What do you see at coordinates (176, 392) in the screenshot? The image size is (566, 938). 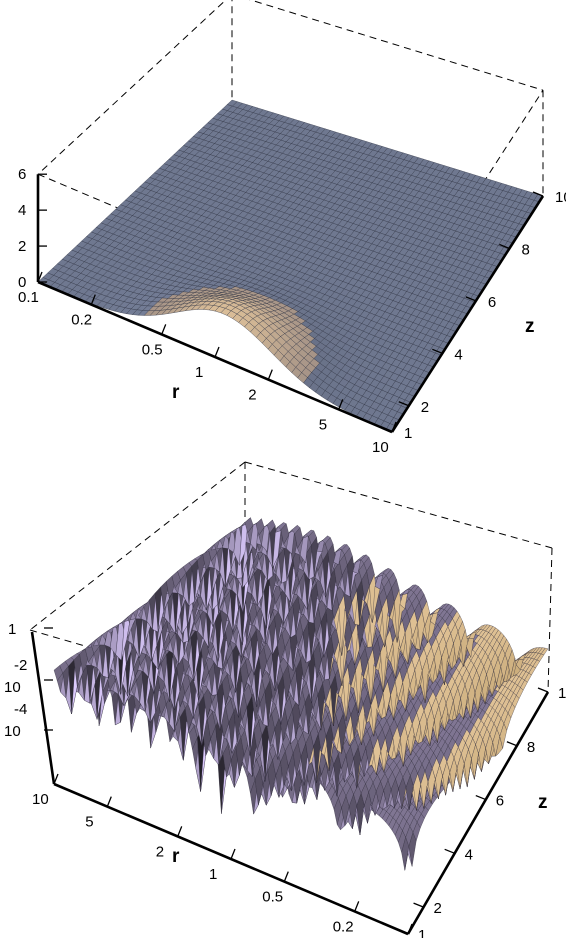 I see `r-axis-title: r` at bounding box center [176, 392].